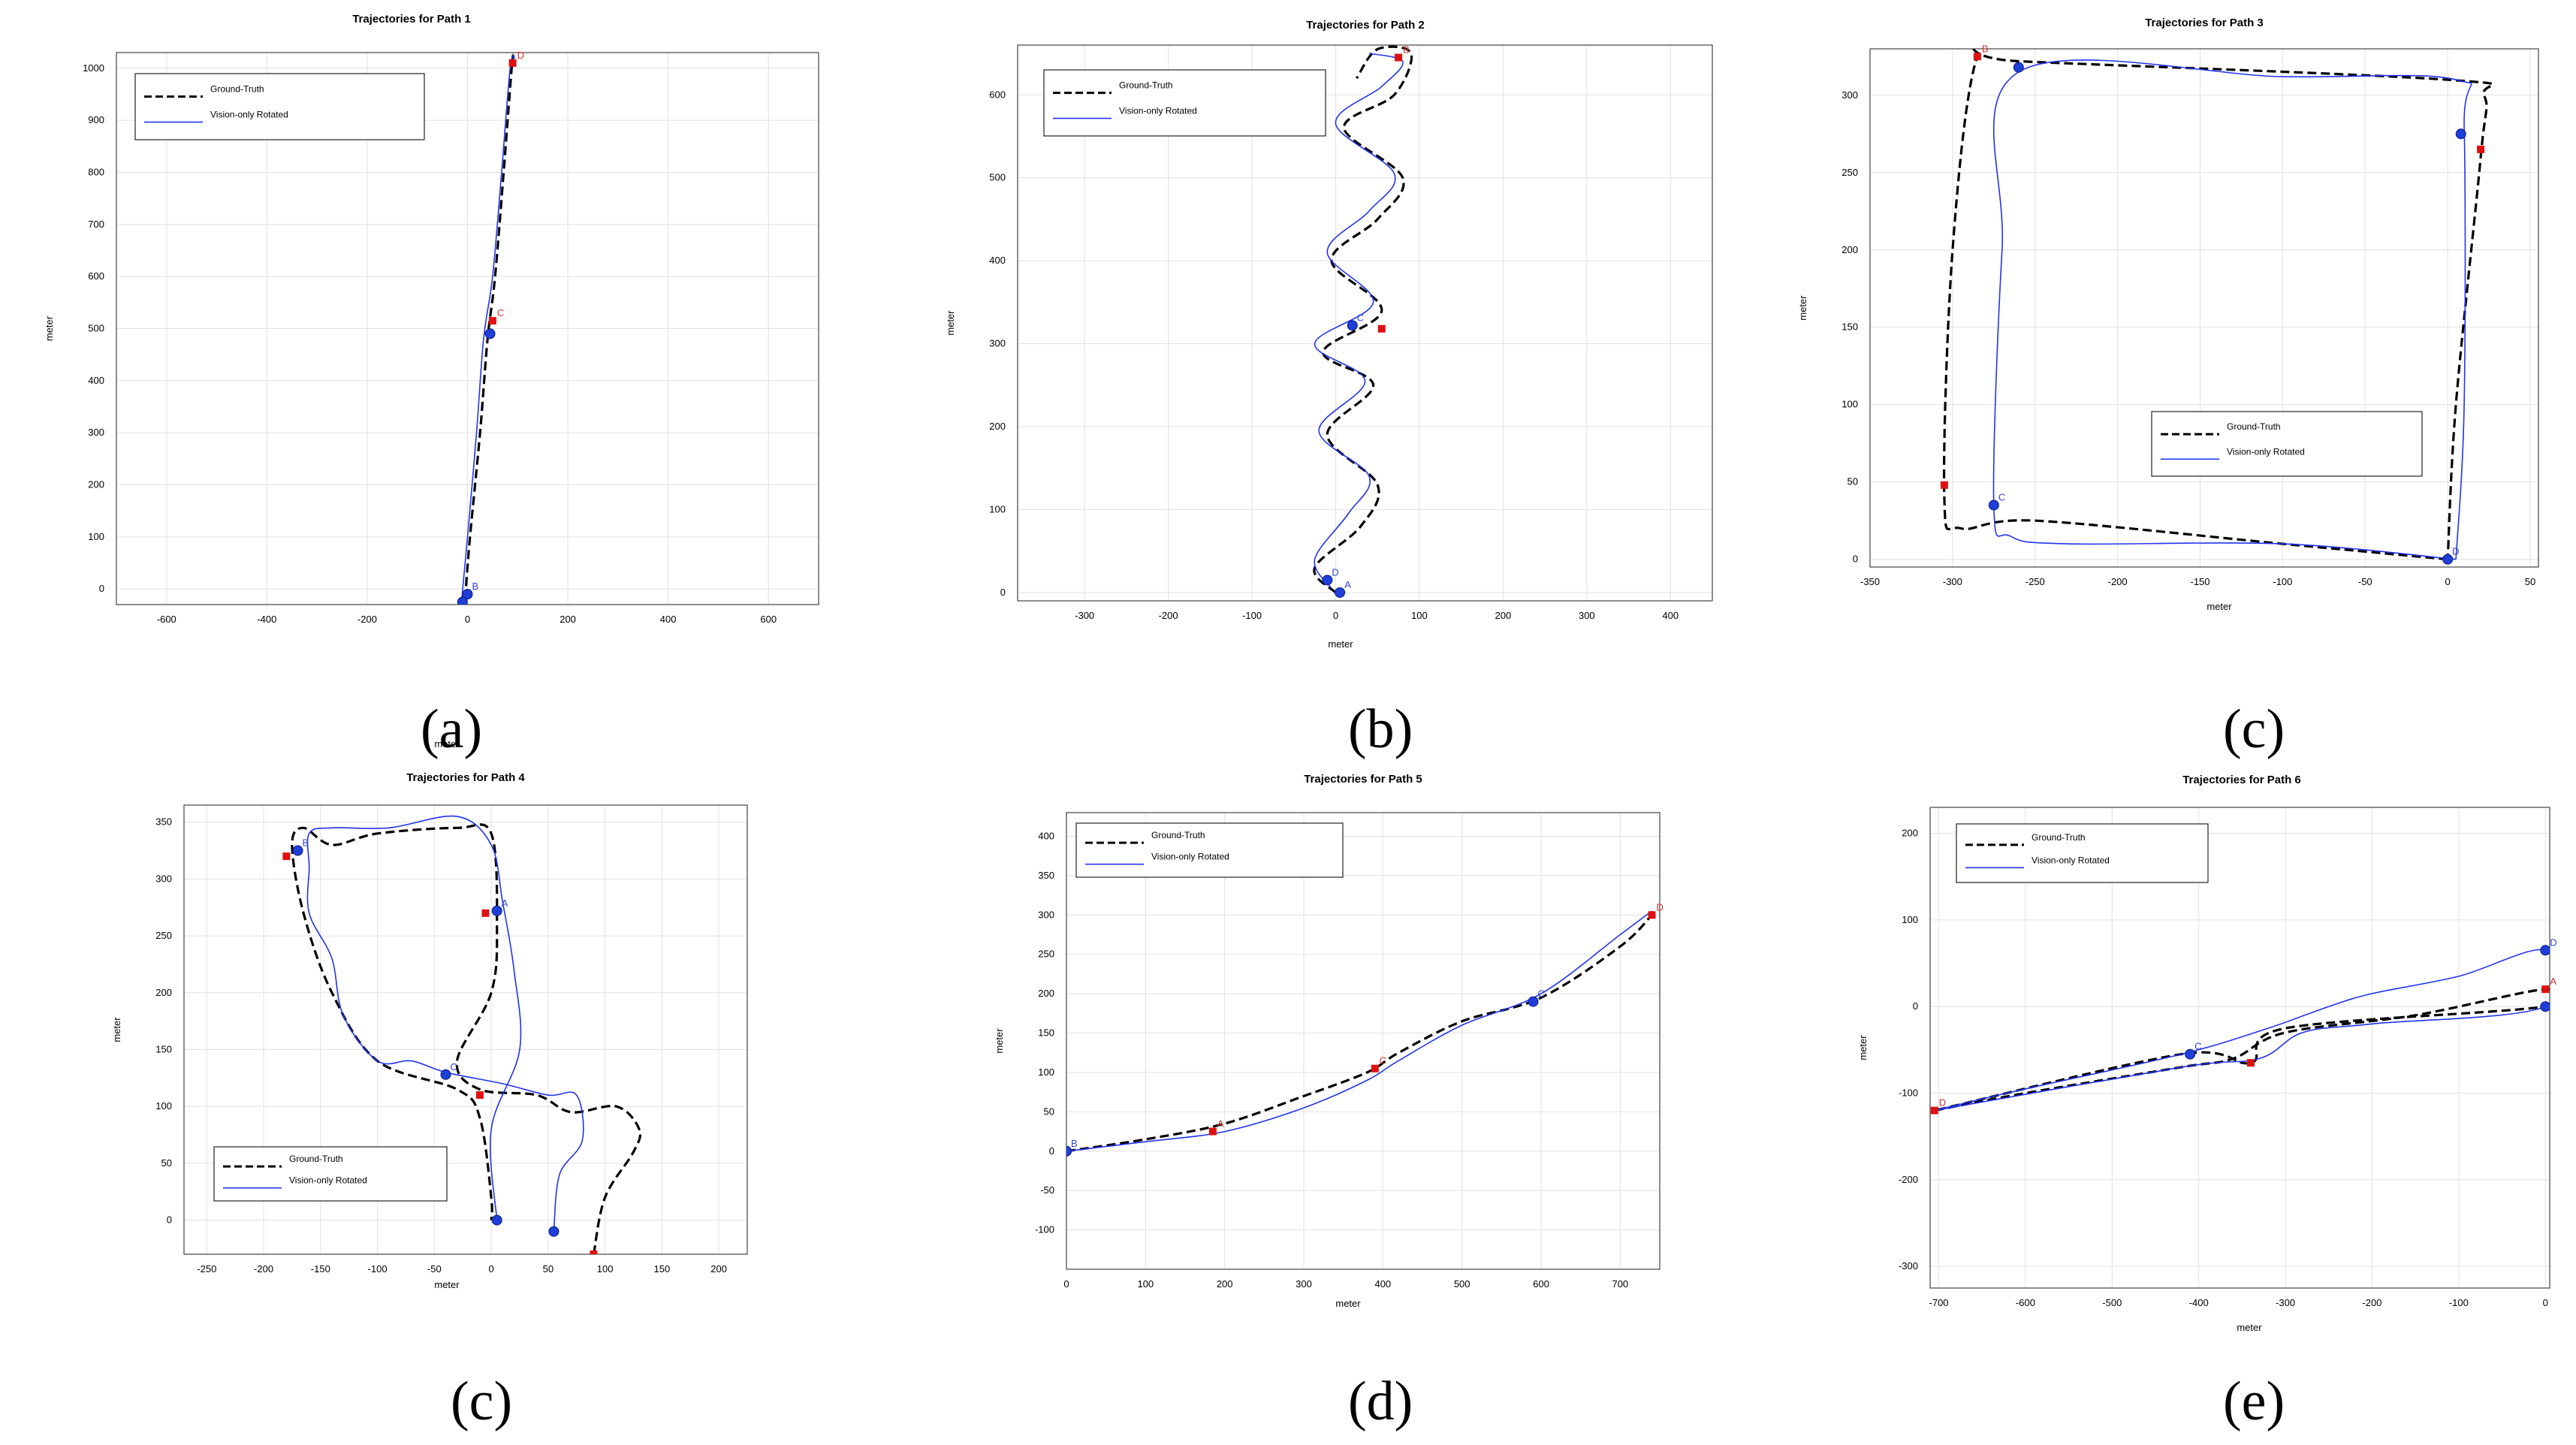  I want to click on legend-box, so click(2287, 444).